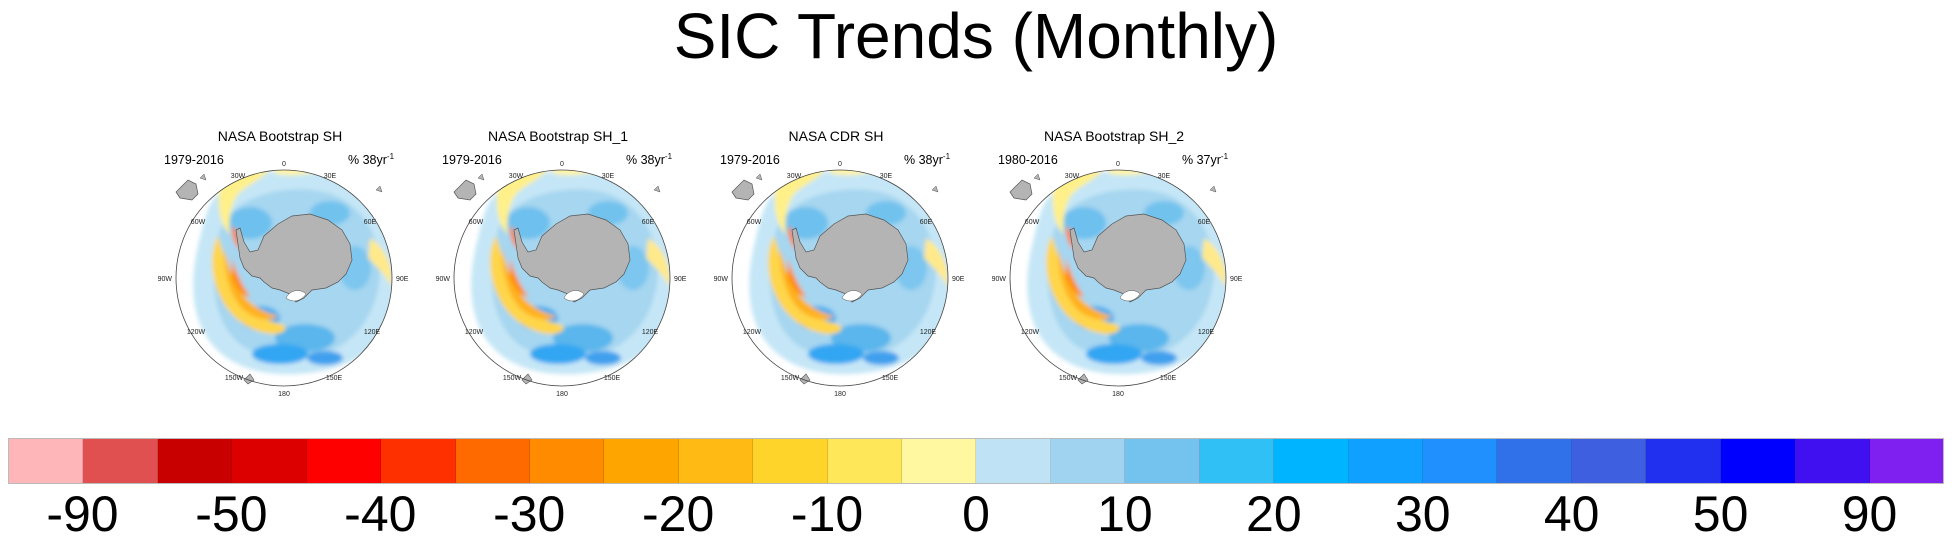 Image resolution: width=1952 pixels, height=544 pixels. What do you see at coordinates (1114, 136) in the screenshot?
I see `panel-title: NASA Bootstrap SH_2` at bounding box center [1114, 136].